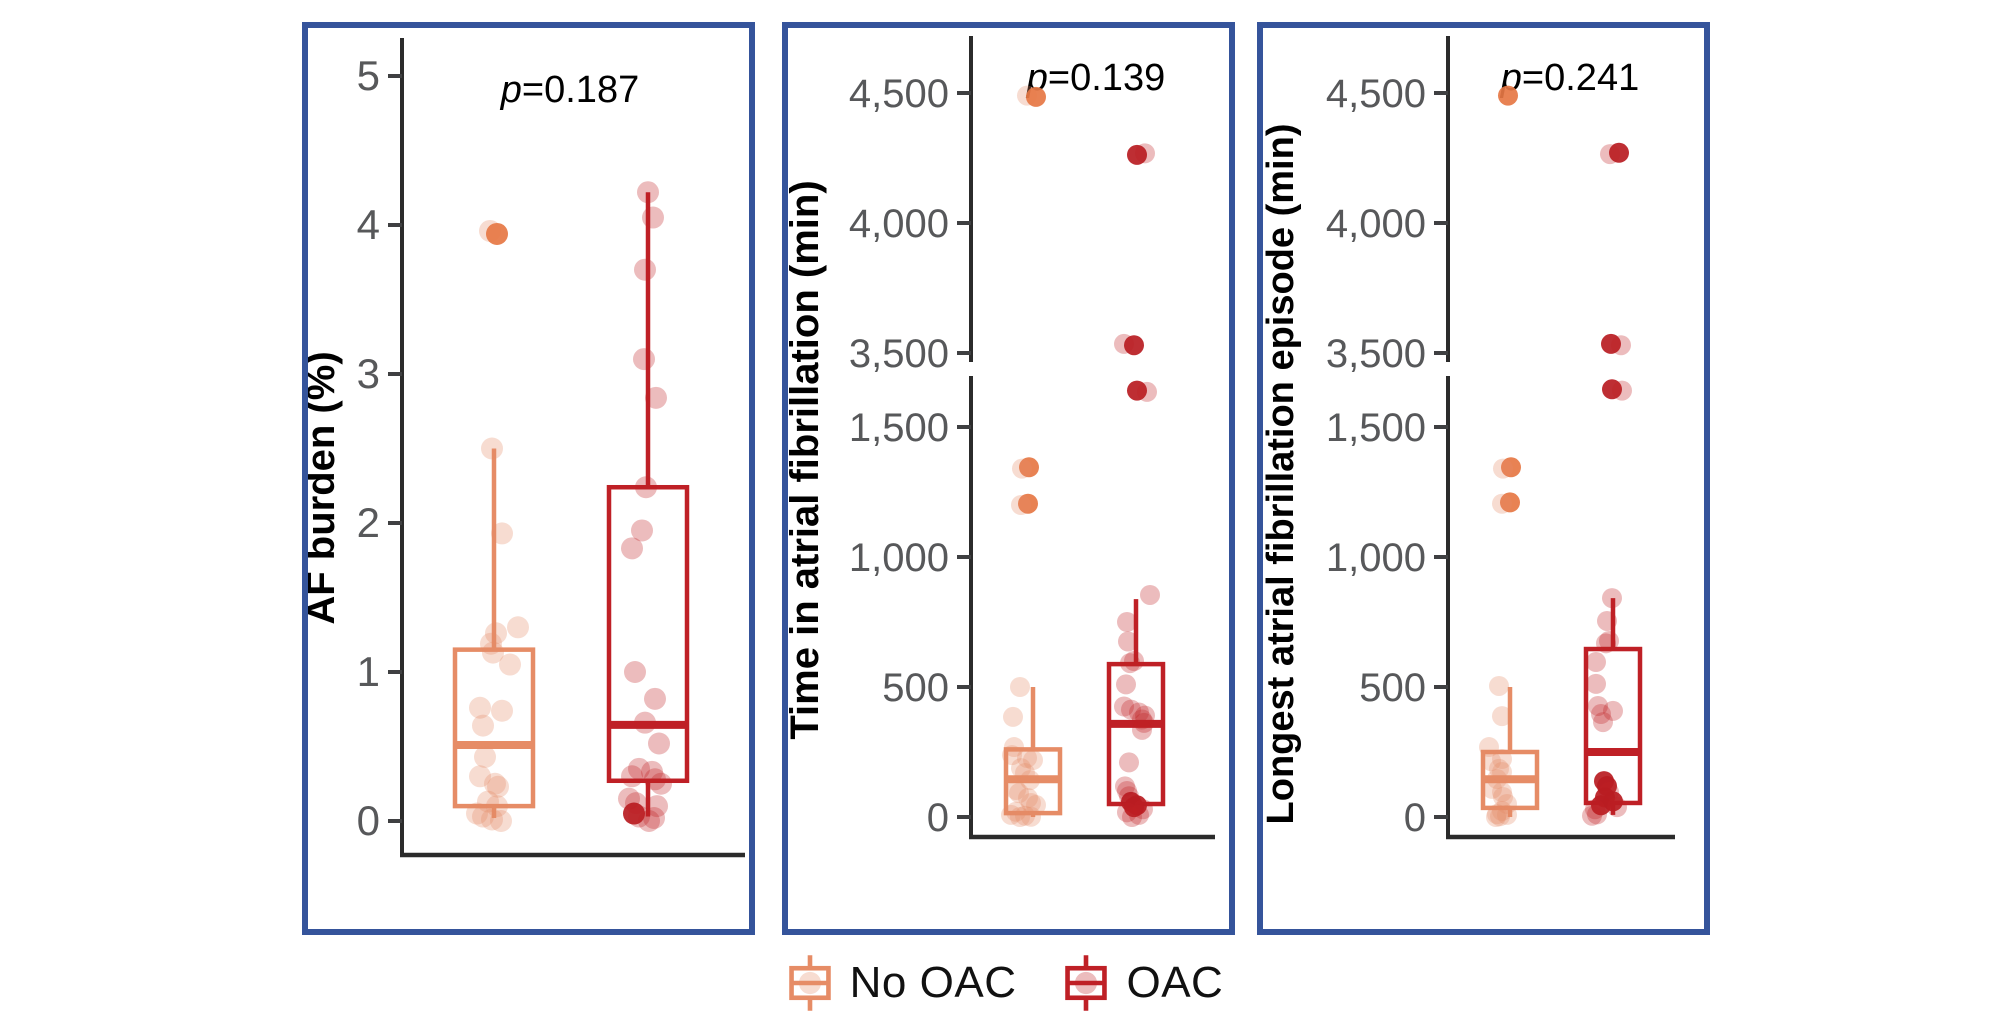 The width and height of the screenshot is (2009, 1025). I want to click on p-value-label: p=0.187, so click(569, 90).